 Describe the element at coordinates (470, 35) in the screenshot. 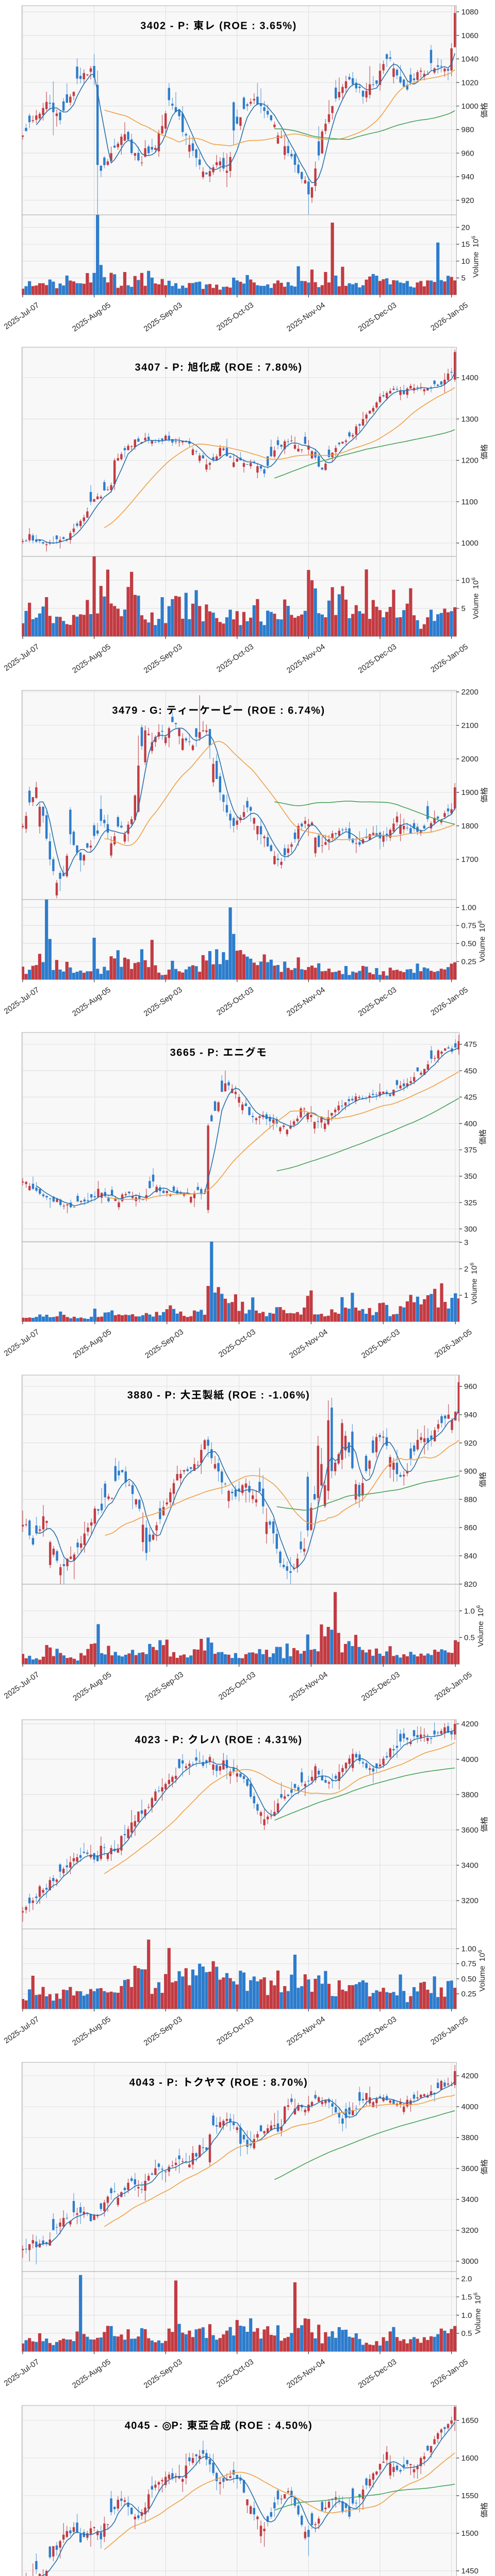

I see `svg-text: 1060` at that location.